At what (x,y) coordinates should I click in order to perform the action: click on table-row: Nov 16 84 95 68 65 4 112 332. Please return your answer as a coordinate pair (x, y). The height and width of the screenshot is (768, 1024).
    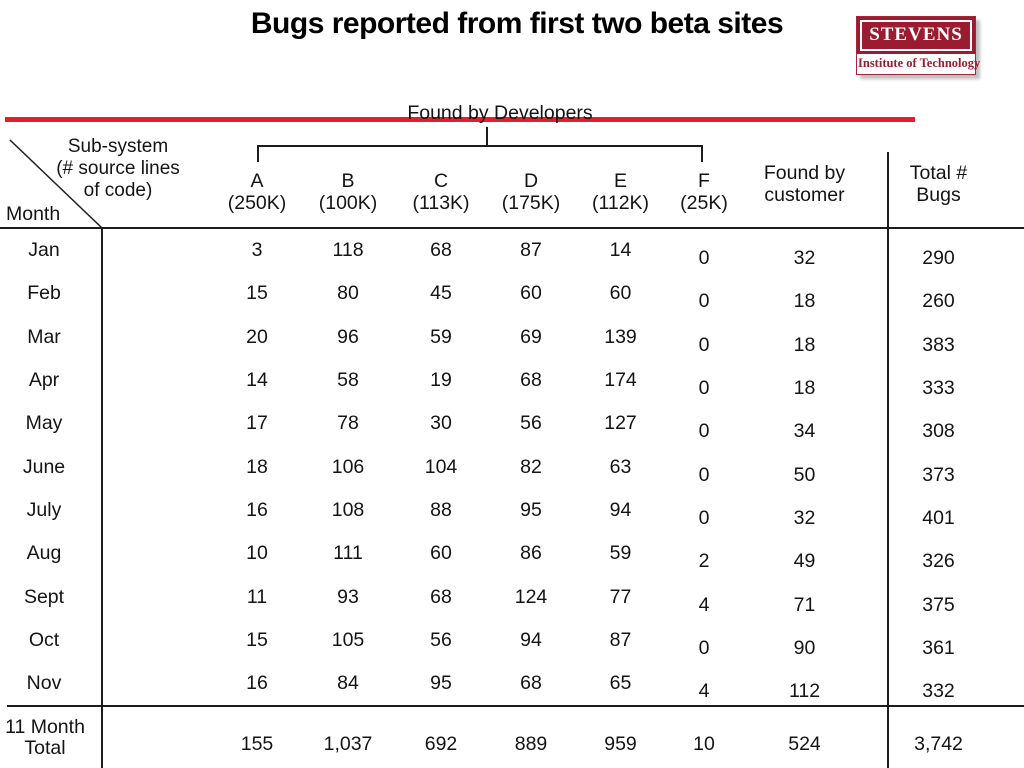
    Looking at the image, I should click on (512, 683).